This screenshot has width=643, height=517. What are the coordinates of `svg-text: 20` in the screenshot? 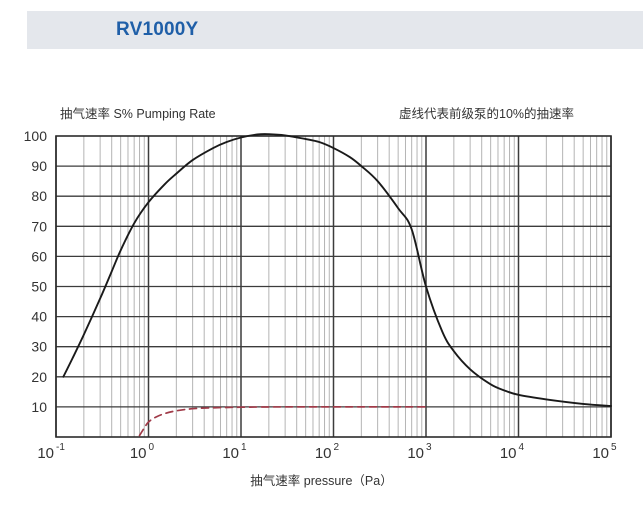 It's located at (39, 377).